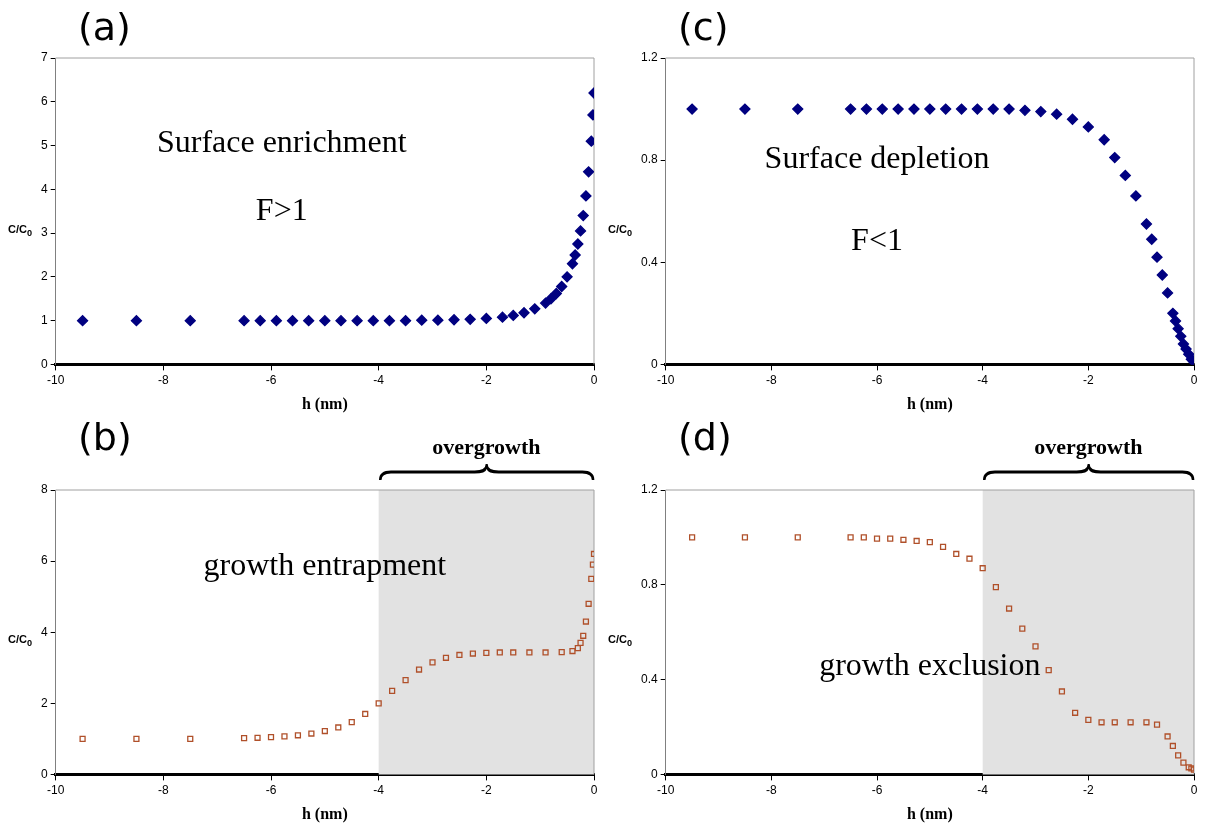  What do you see at coordinates (44, 144) in the screenshot?
I see `y-tick-label: 5` at bounding box center [44, 144].